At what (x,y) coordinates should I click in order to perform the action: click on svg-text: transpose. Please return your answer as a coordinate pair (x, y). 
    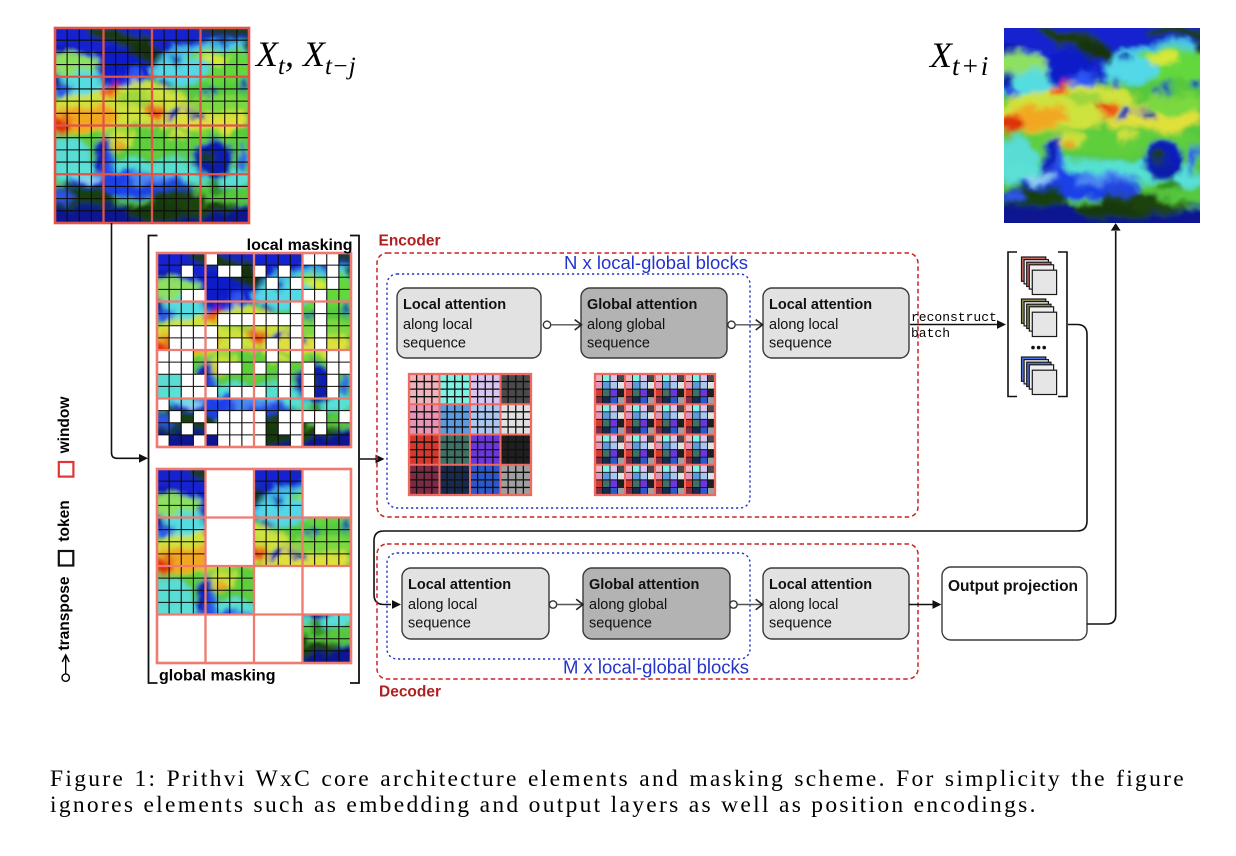
    Looking at the image, I should click on (64, 613).